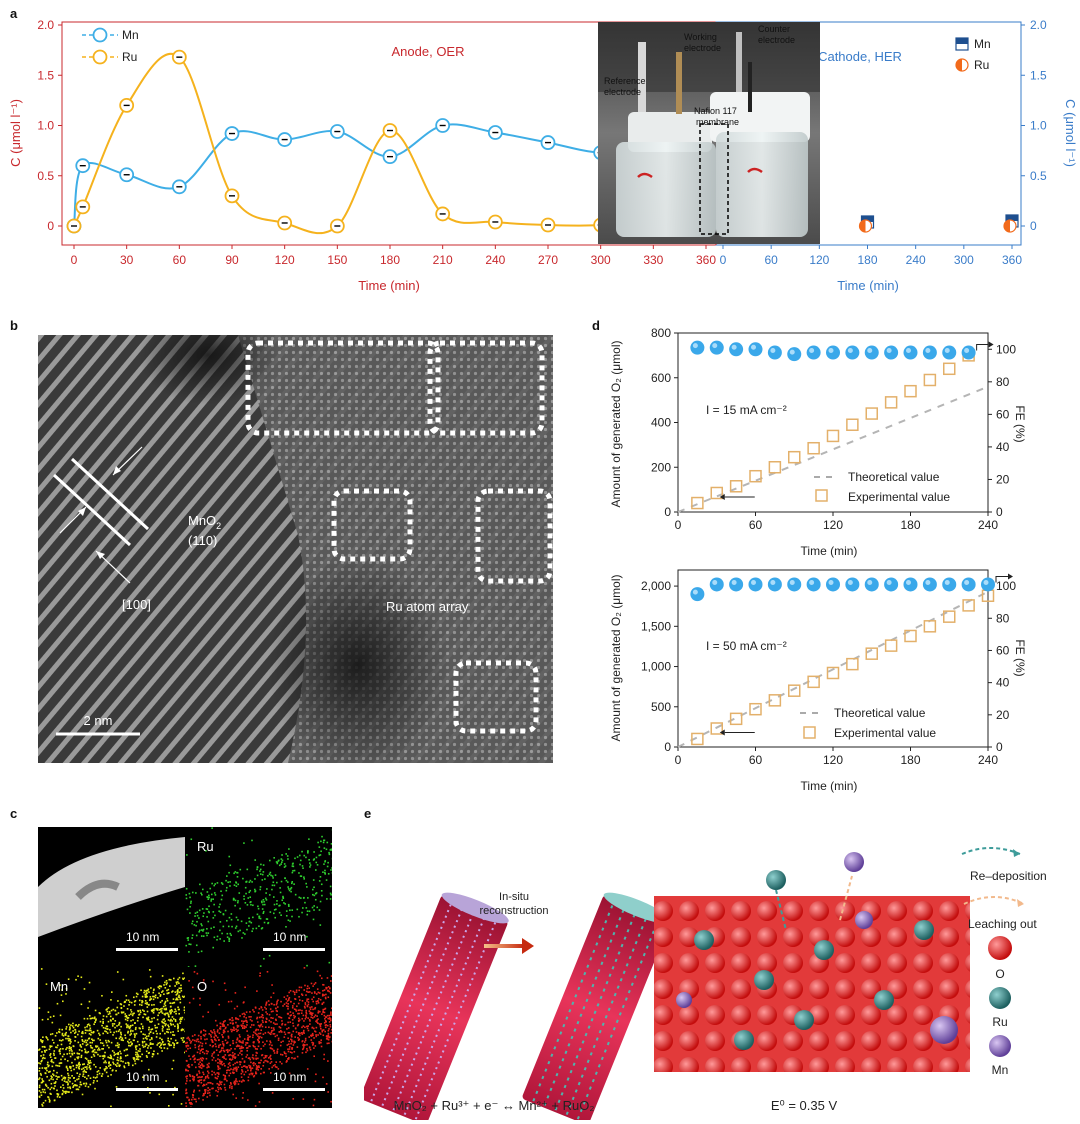  I want to click on d-top-experimental-point, so click(949, 369).